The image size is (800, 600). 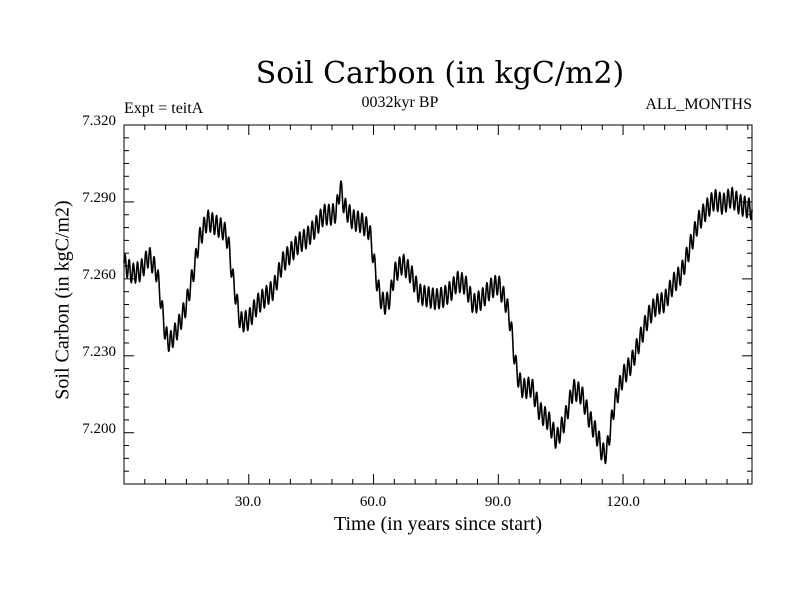 I want to click on y-tick-label: 7.200, so click(x=99, y=429).